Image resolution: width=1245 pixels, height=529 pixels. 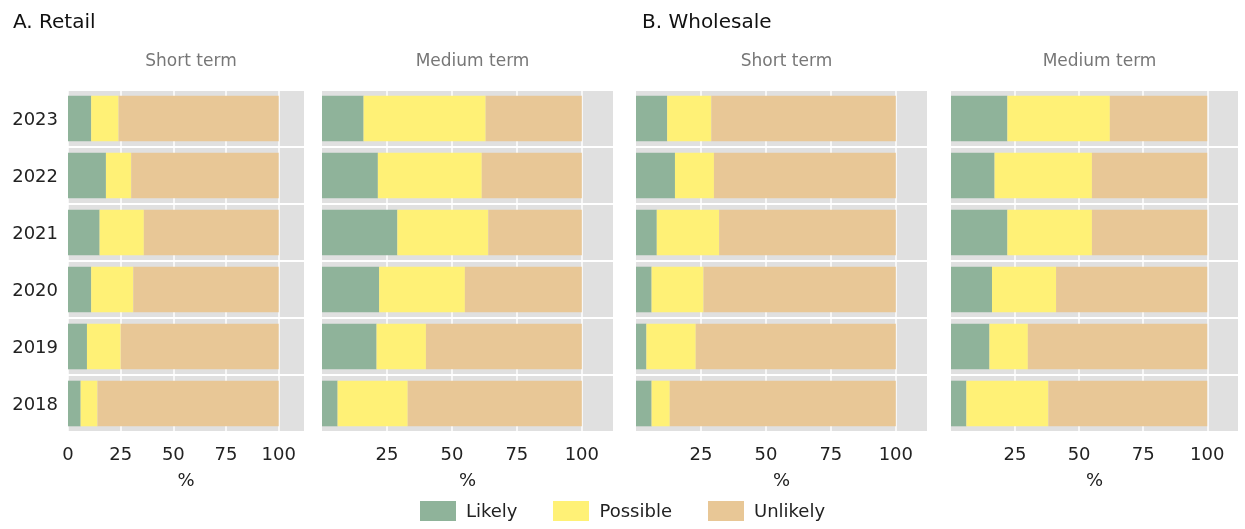 What do you see at coordinates (35, 175) in the screenshot?
I see `y-tick-label: 2022` at bounding box center [35, 175].